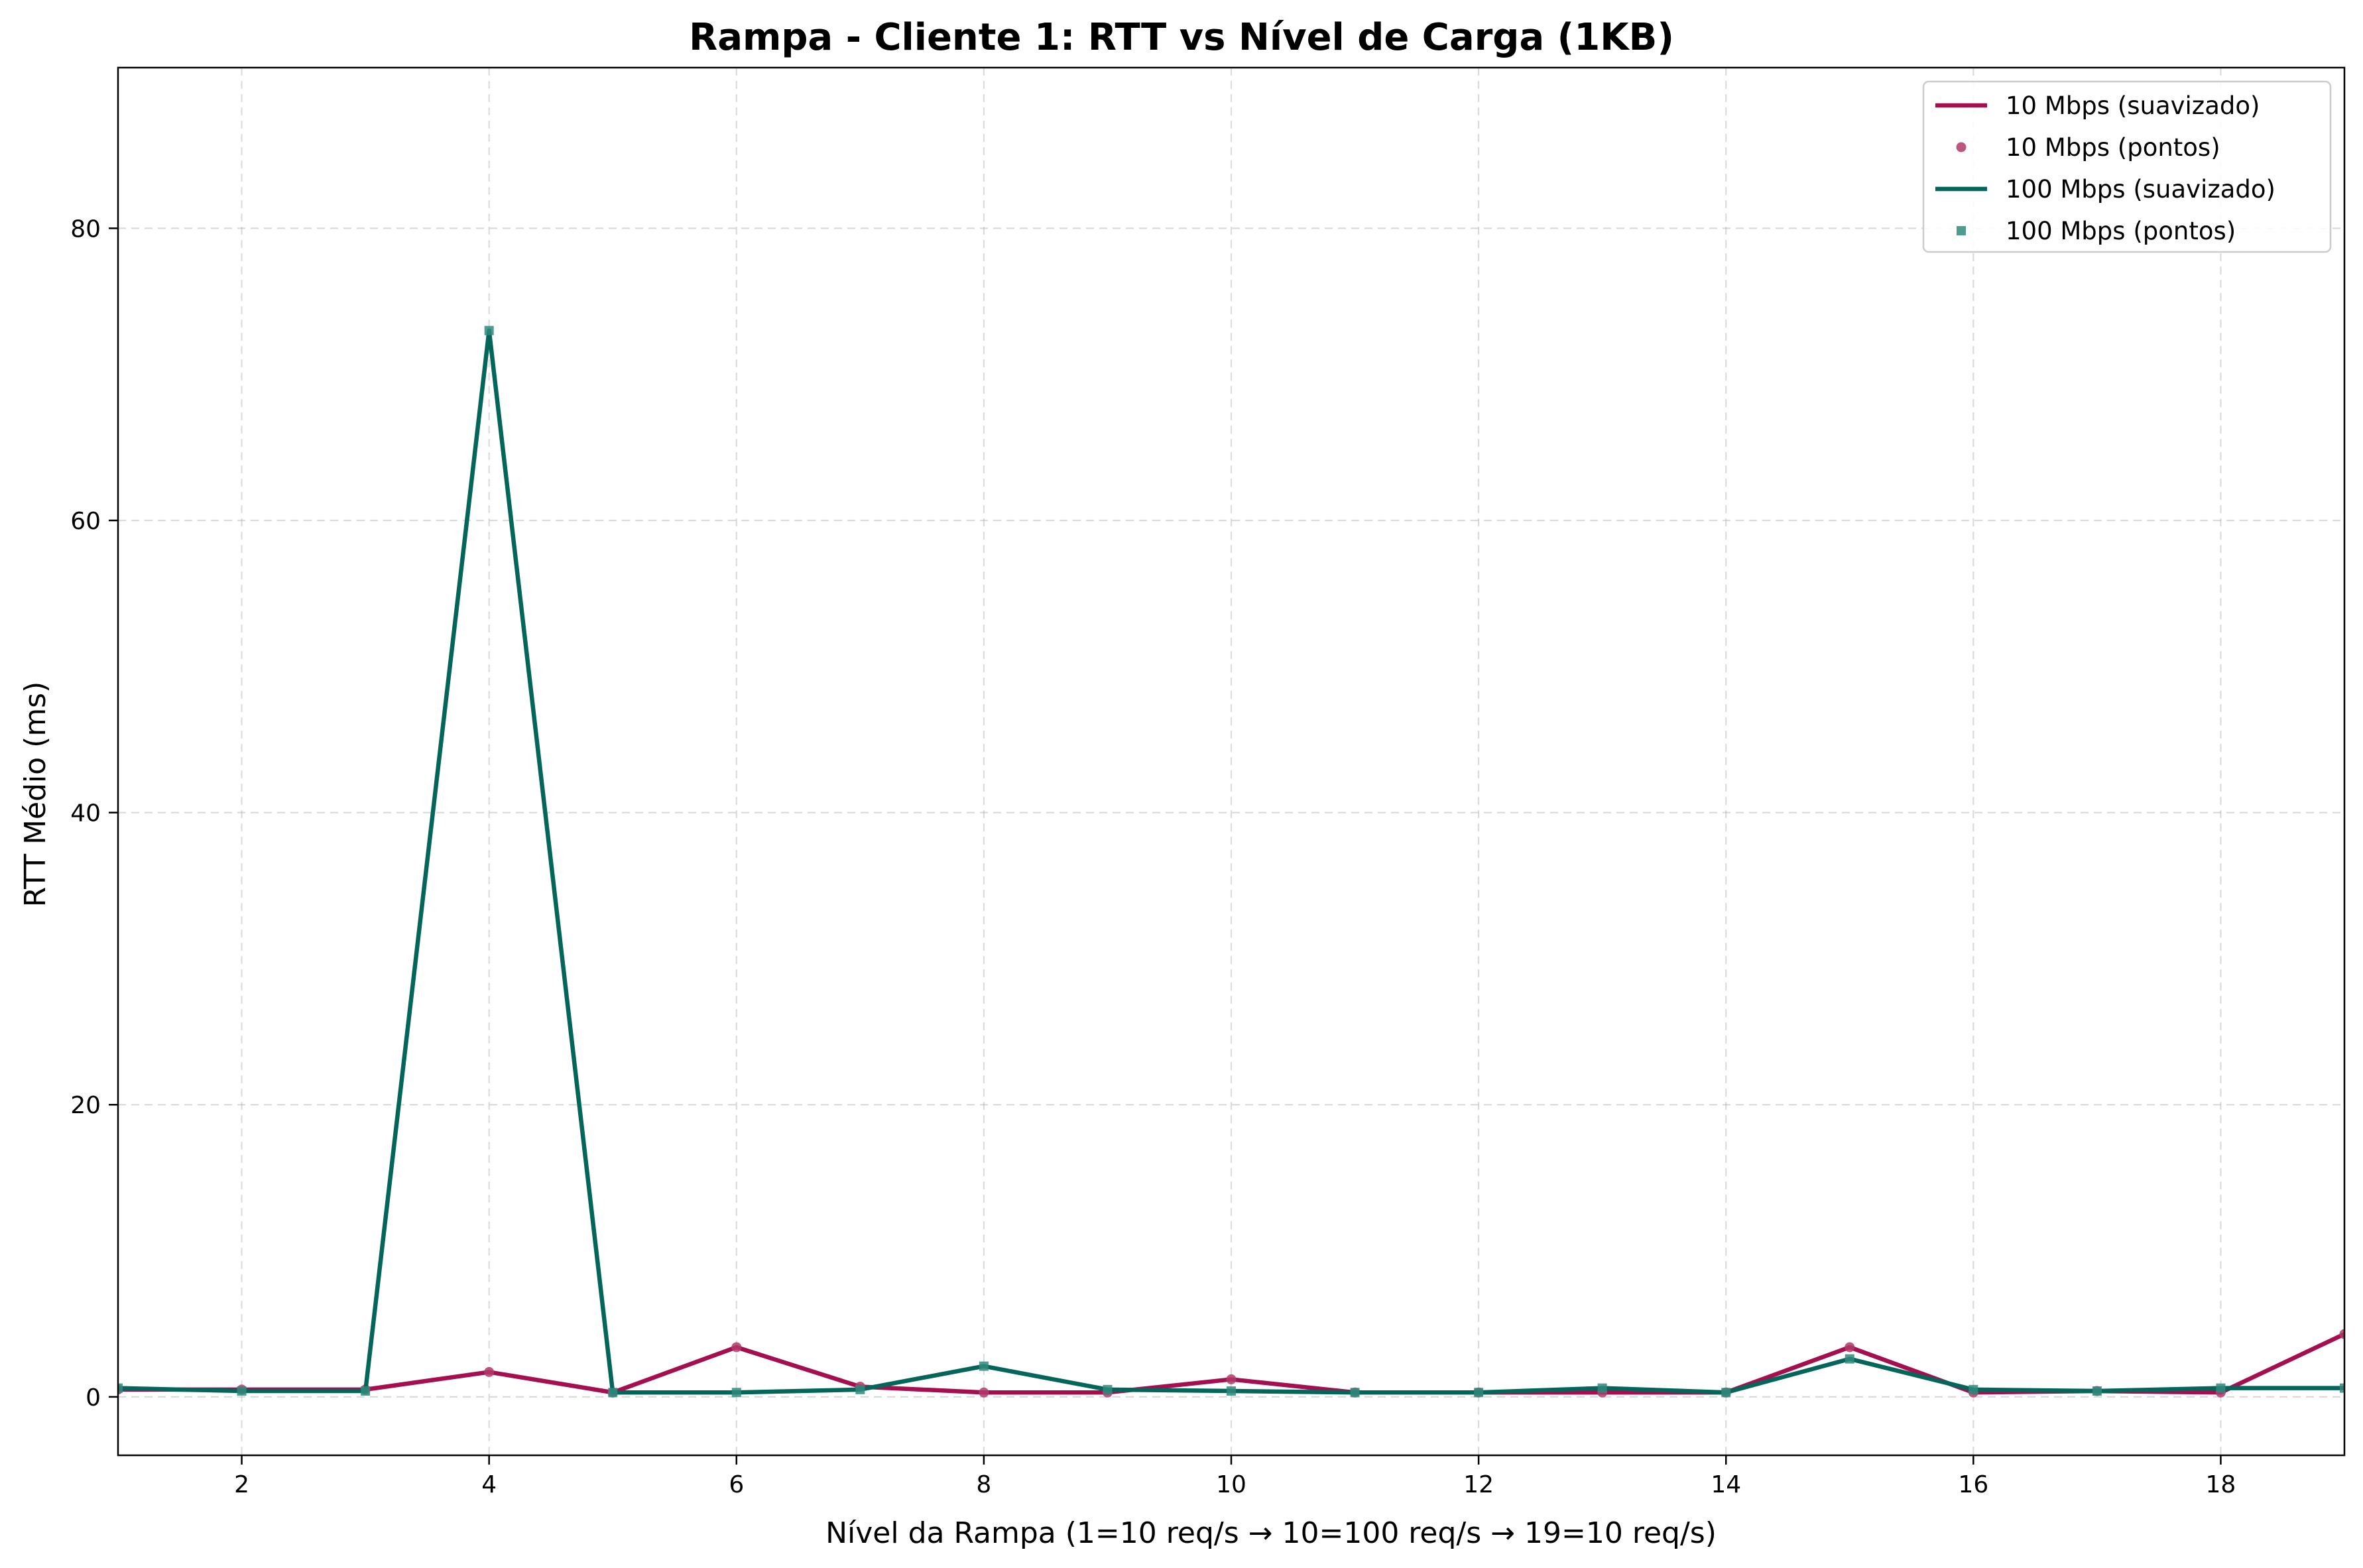 The image size is (2363, 1568). I want to click on y-axis-label: RTT Médio (ms), so click(35, 795).